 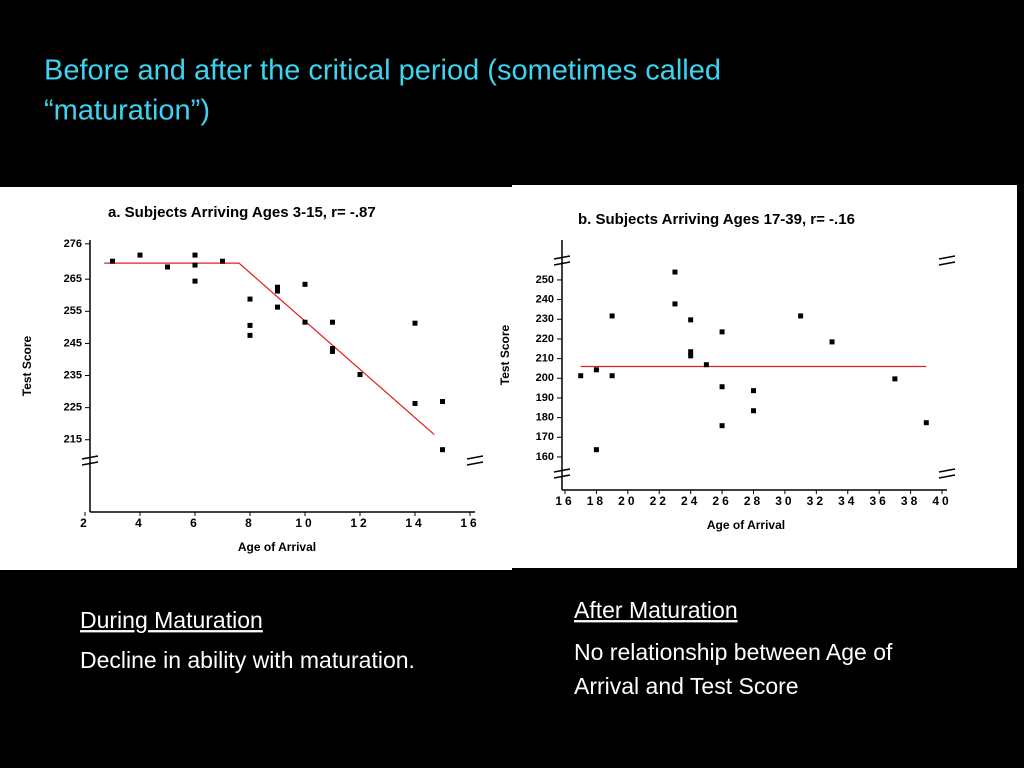 I want to click on caption-text: Arrival and Test Score, so click(x=686, y=686).